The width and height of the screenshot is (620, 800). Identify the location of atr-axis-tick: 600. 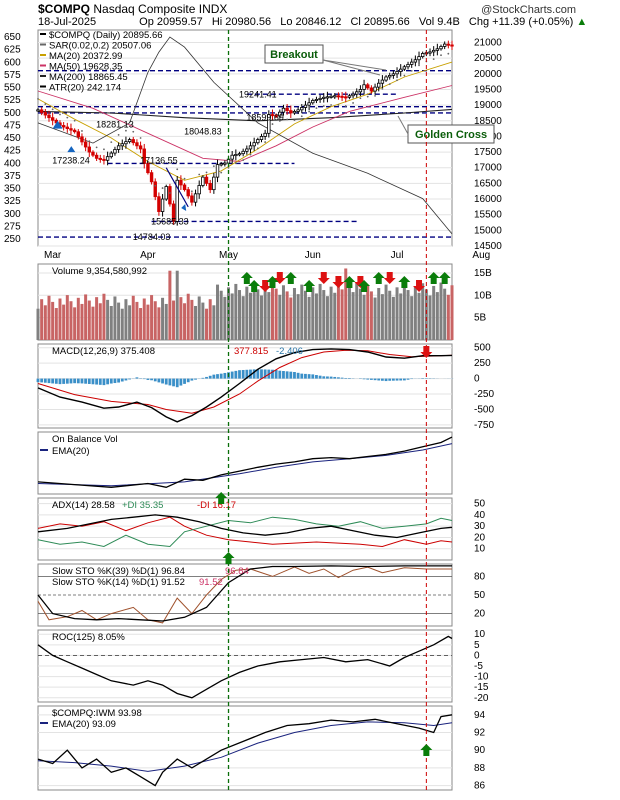
(12, 62).